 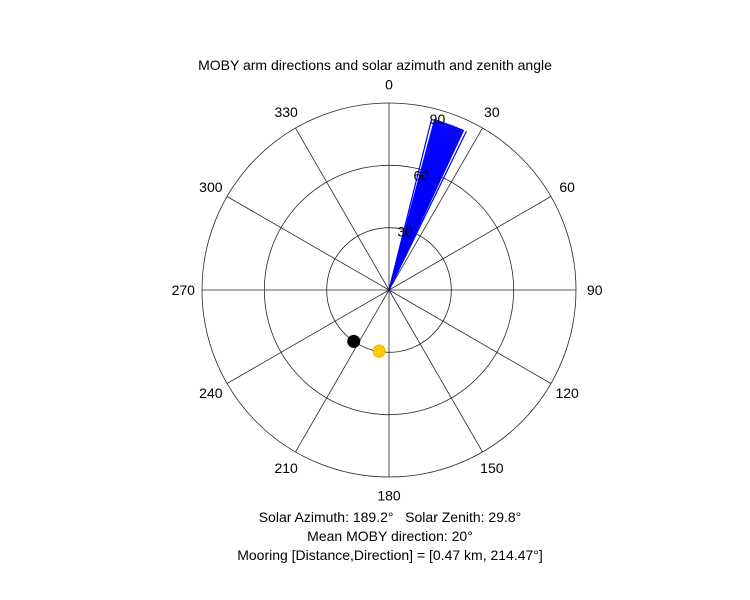 What do you see at coordinates (354, 341) in the screenshot?
I see `mooring-marker` at bounding box center [354, 341].